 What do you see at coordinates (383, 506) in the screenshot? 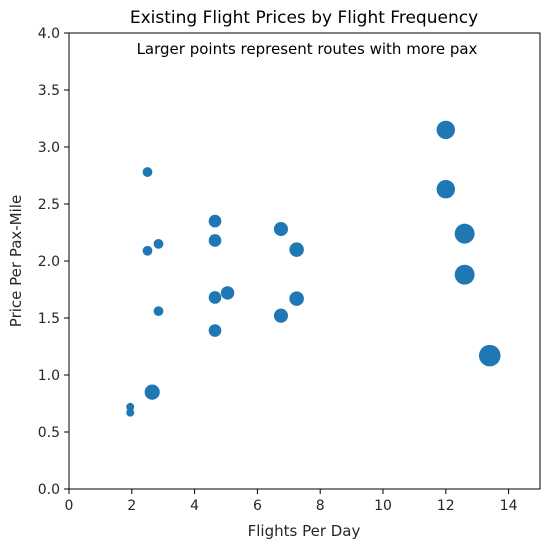
I see `x-tick-label-10: 10` at bounding box center [383, 506].